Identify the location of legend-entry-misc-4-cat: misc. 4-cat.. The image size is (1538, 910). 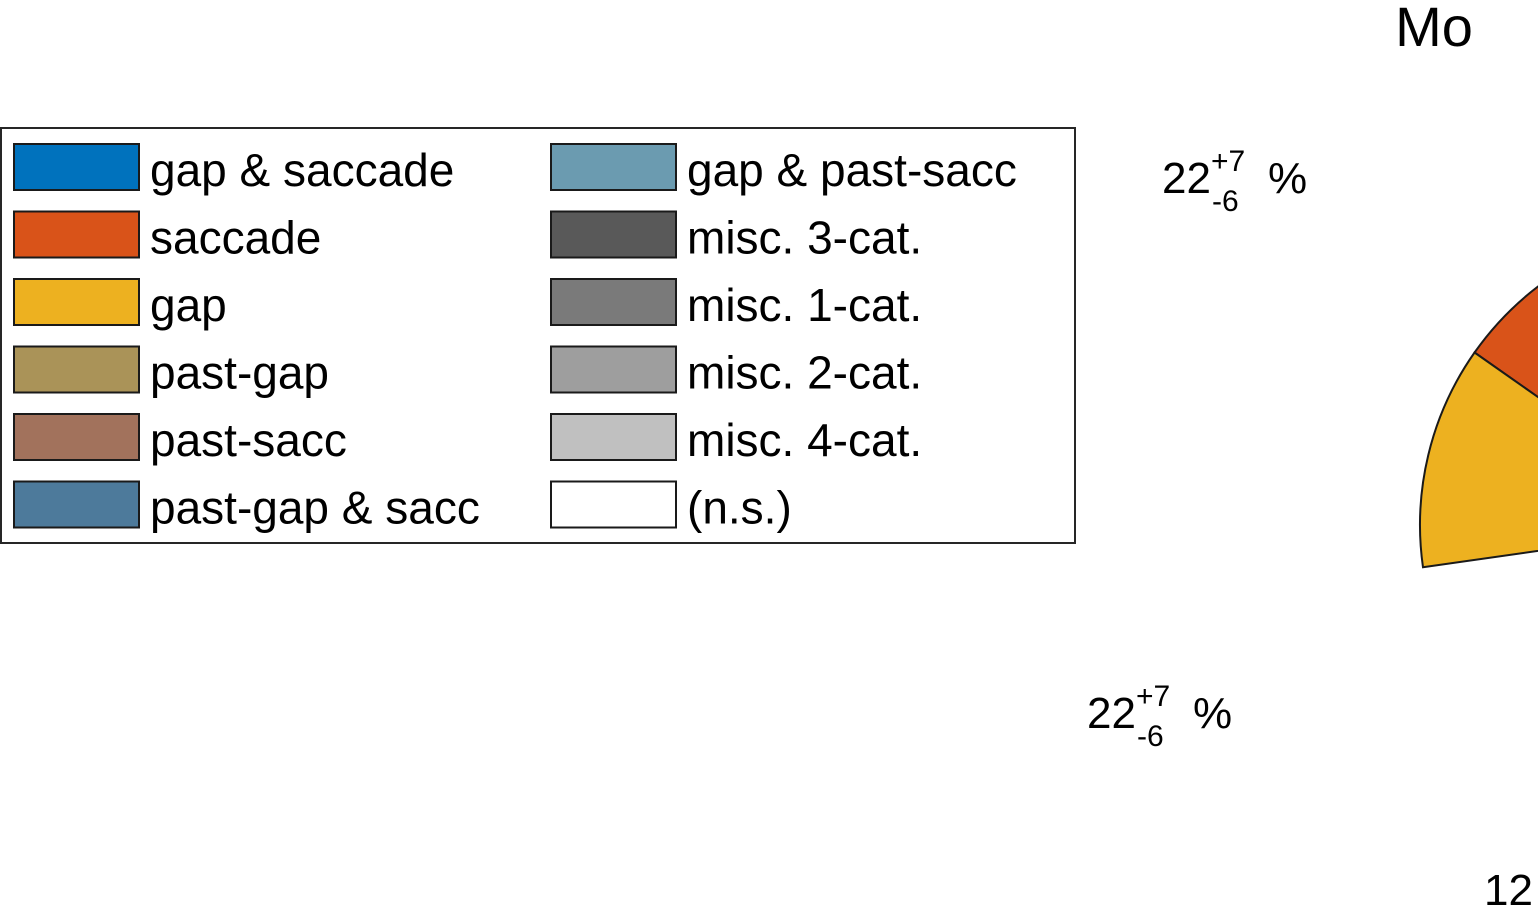
(736, 439).